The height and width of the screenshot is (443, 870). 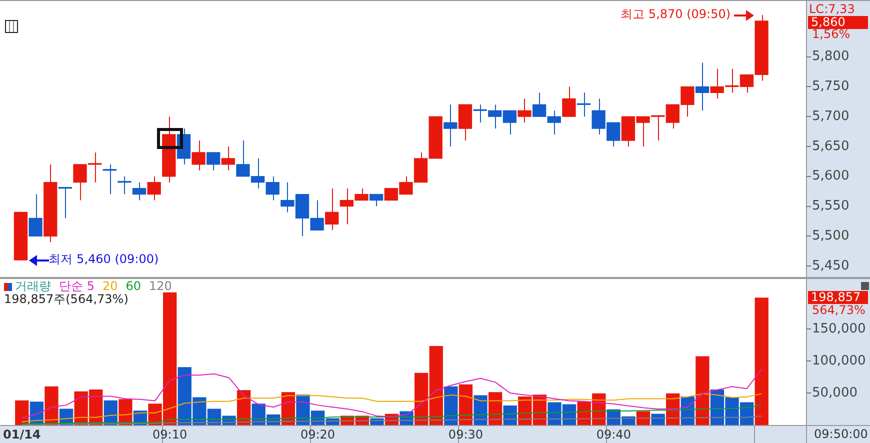 What do you see at coordinates (831, 266) in the screenshot?
I see `y-tick-label: 5,450` at bounding box center [831, 266].